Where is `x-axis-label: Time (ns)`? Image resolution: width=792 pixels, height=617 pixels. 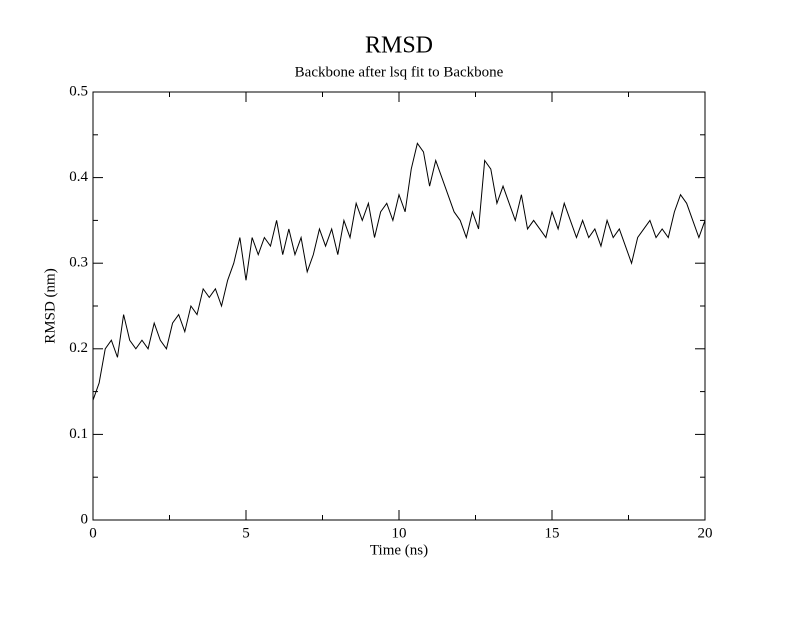 x-axis-label: Time (ns) is located at coordinates (399, 550).